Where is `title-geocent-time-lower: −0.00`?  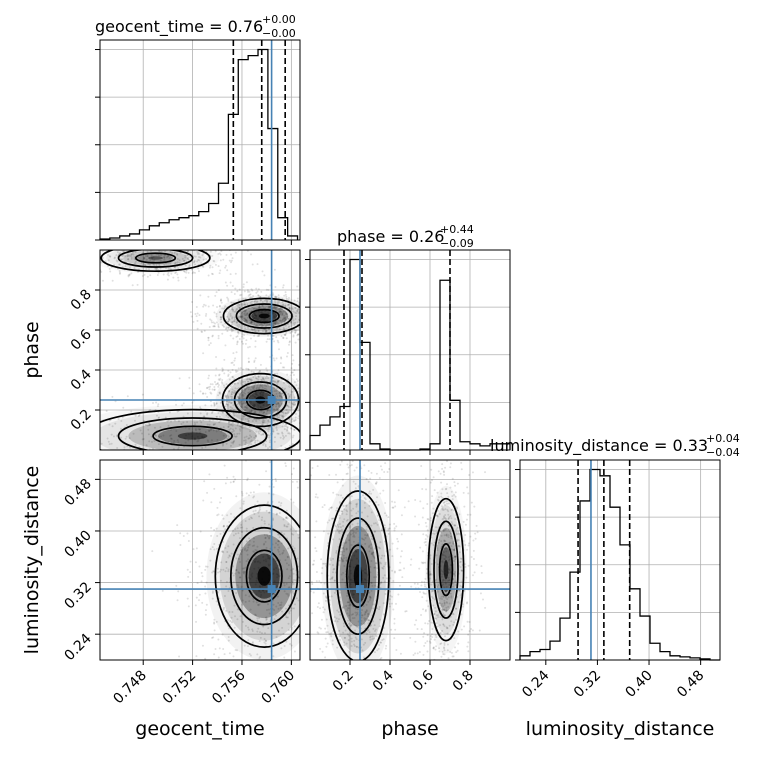 title-geocent-time-lower: −0.00 is located at coordinates (279, 33).